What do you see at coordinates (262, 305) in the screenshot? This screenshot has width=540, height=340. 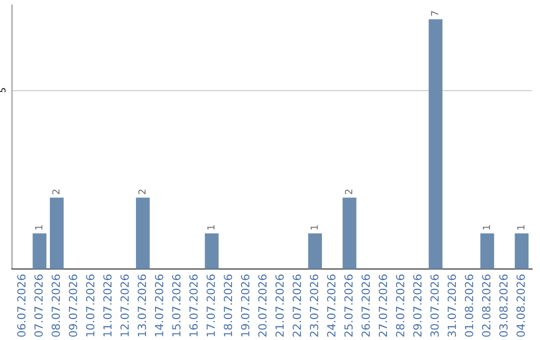 I see `x-tick-label: 20.07.2026` at bounding box center [262, 305].